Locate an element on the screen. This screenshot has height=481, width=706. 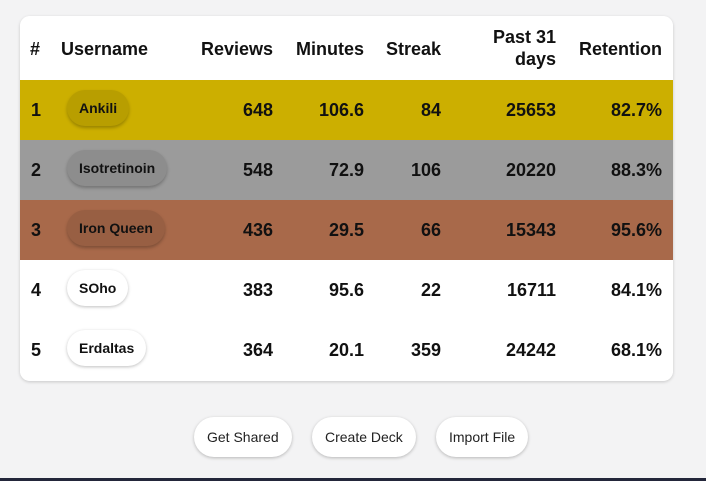
rank-cell: 3 is located at coordinates (36, 230).